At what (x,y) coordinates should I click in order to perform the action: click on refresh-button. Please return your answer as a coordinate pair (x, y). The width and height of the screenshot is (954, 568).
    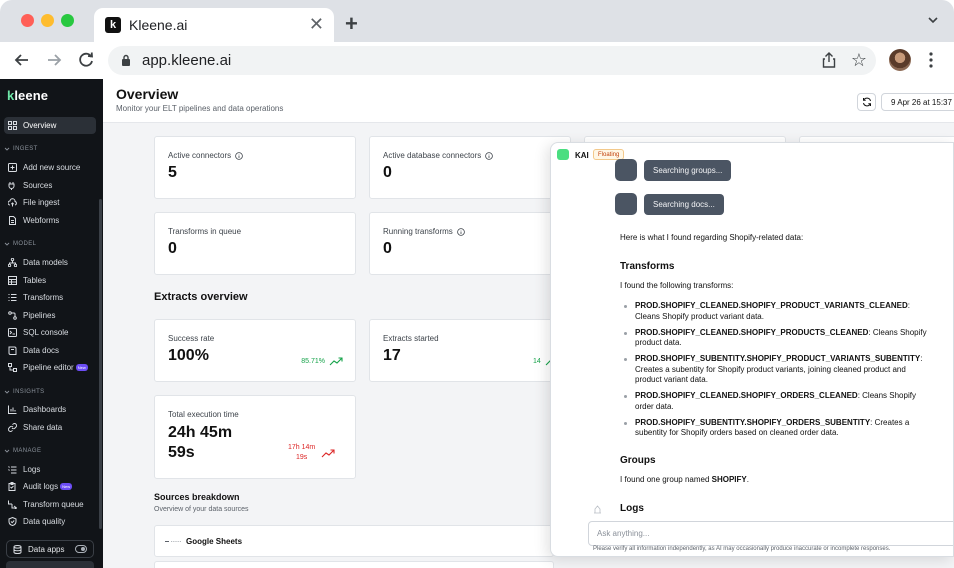
    Looking at the image, I should click on (866, 102).